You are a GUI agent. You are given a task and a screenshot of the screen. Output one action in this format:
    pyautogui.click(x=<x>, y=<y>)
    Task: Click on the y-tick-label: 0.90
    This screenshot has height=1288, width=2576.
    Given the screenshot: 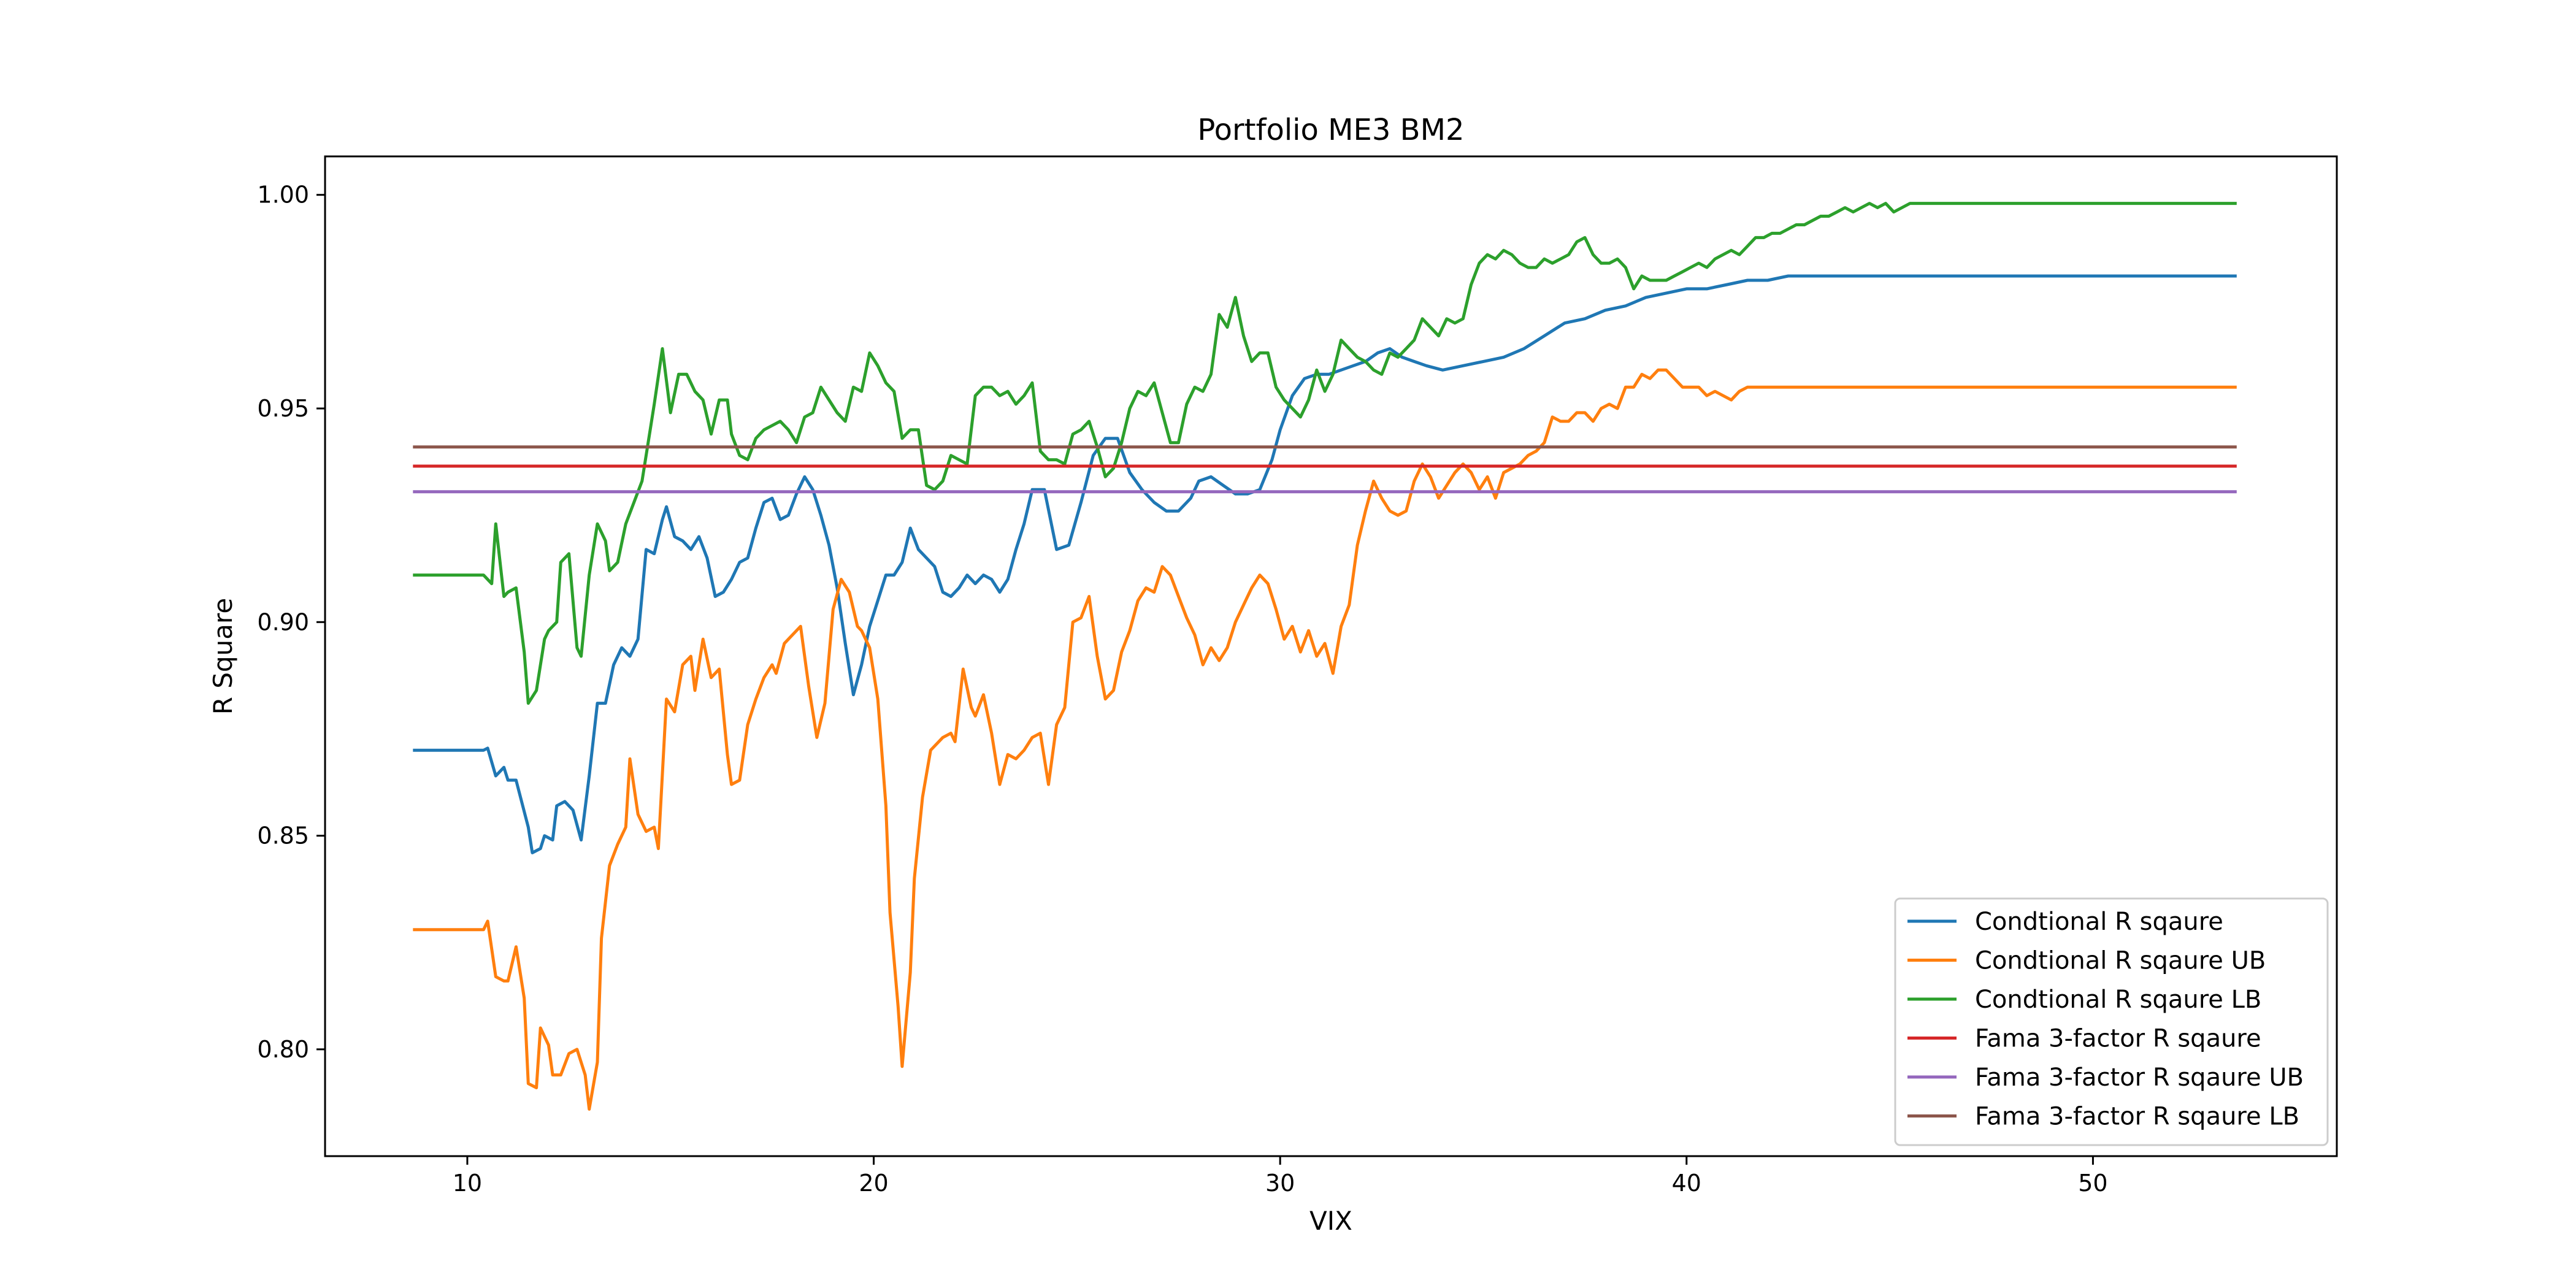 What is the action you would take?
    pyautogui.click(x=283, y=621)
    